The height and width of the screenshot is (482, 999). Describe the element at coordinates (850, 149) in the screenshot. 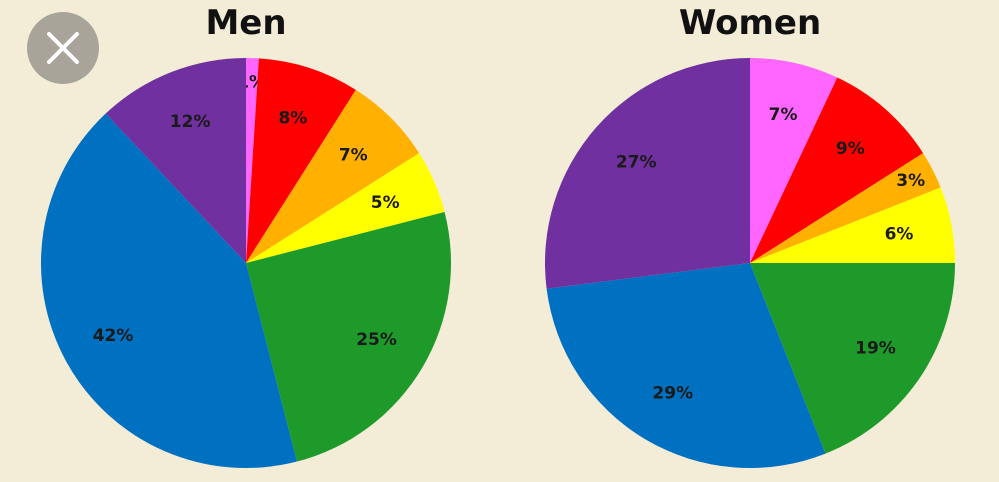

I see `slice-label: 9%` at that location.